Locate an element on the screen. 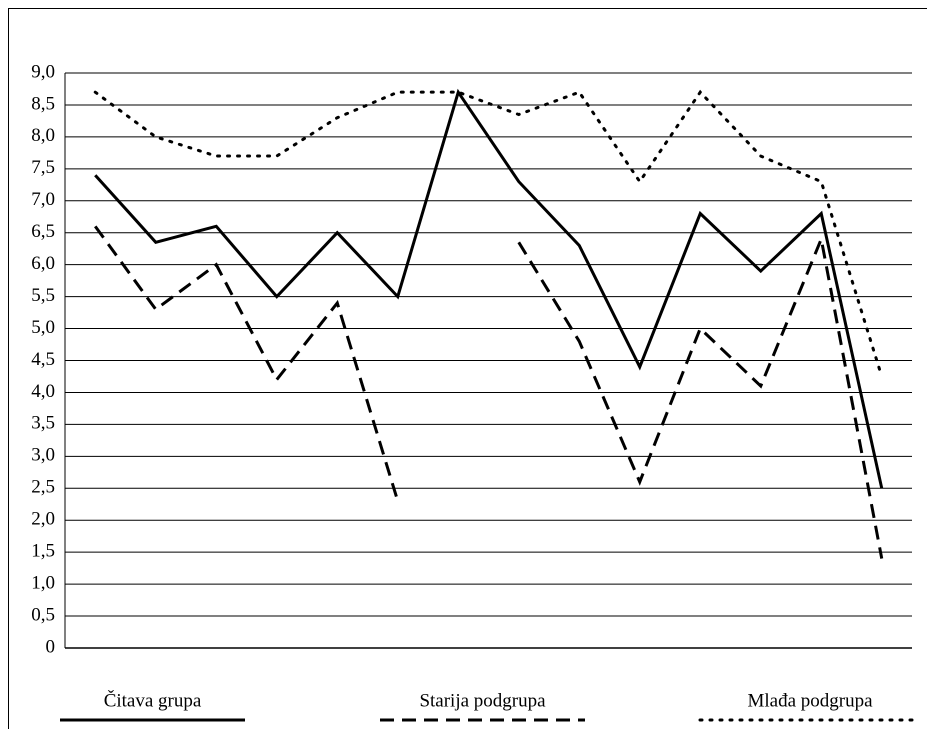 Image resolution: width=927 pixels, height=729 pixels. legend-label: Čitava grupa is located at coordinates (153, 700).